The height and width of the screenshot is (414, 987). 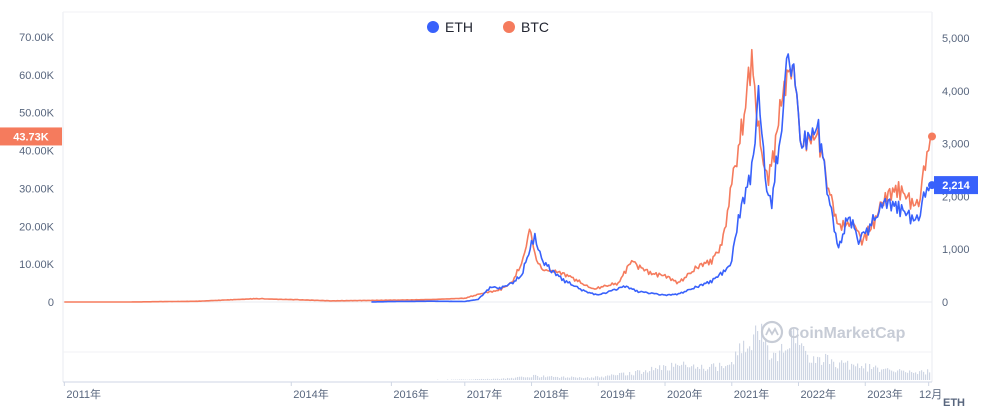 I want to click on y-right-tick-label: 3,000, so click(x=956, y=145).